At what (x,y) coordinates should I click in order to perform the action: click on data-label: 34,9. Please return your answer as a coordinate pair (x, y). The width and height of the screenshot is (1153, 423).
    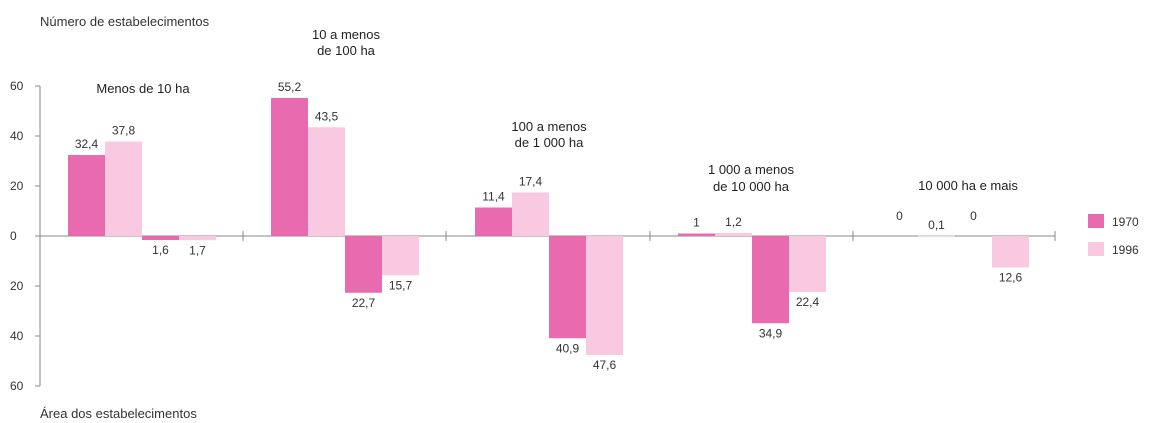
    Looking at the image, I should click on (771, 333).